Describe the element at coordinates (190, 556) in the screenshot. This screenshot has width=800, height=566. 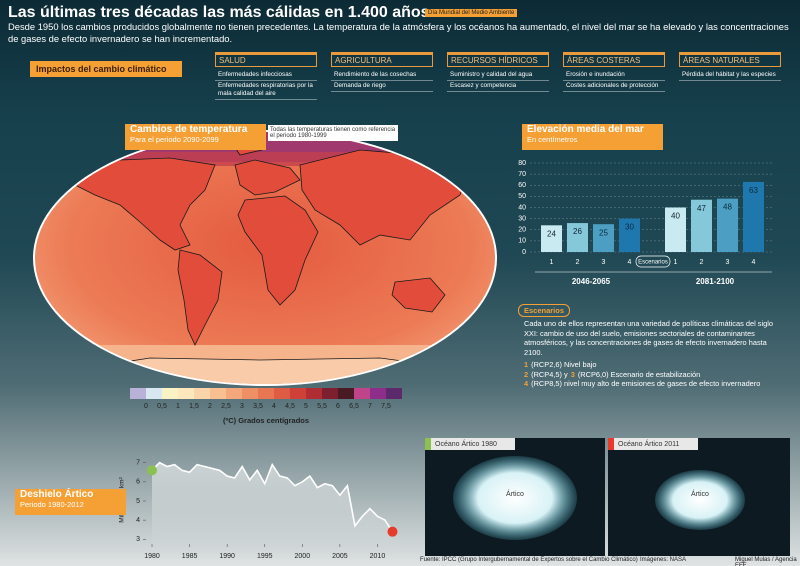
I see `x-tick-label: 1985` at that location.